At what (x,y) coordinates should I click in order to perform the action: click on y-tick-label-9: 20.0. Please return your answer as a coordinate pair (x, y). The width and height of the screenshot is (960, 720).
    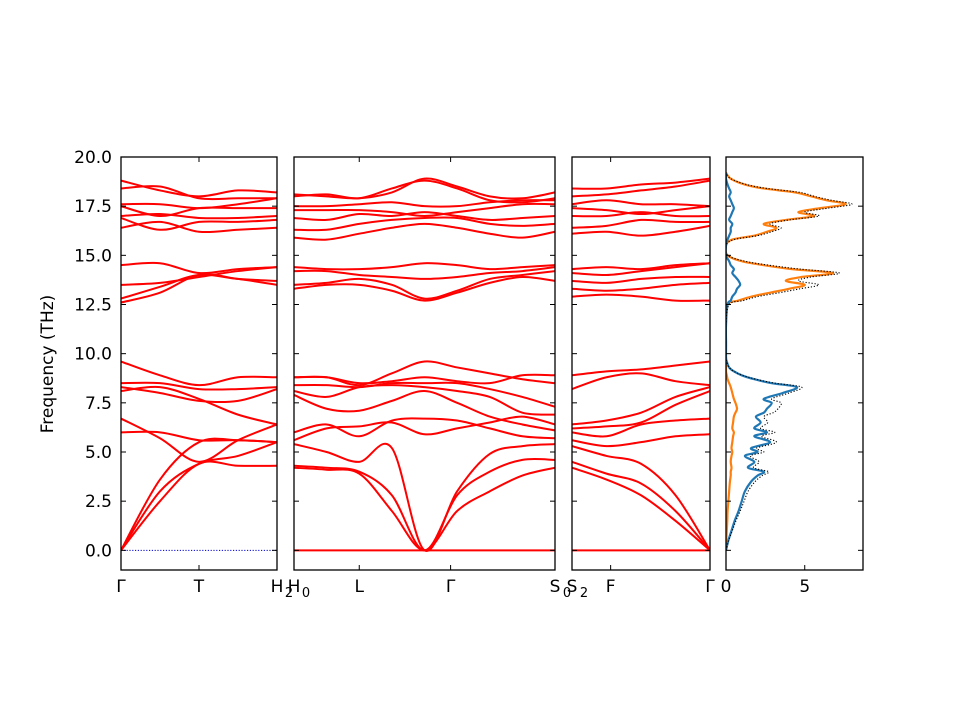
    Looking at the image, I should click on (93, 158).